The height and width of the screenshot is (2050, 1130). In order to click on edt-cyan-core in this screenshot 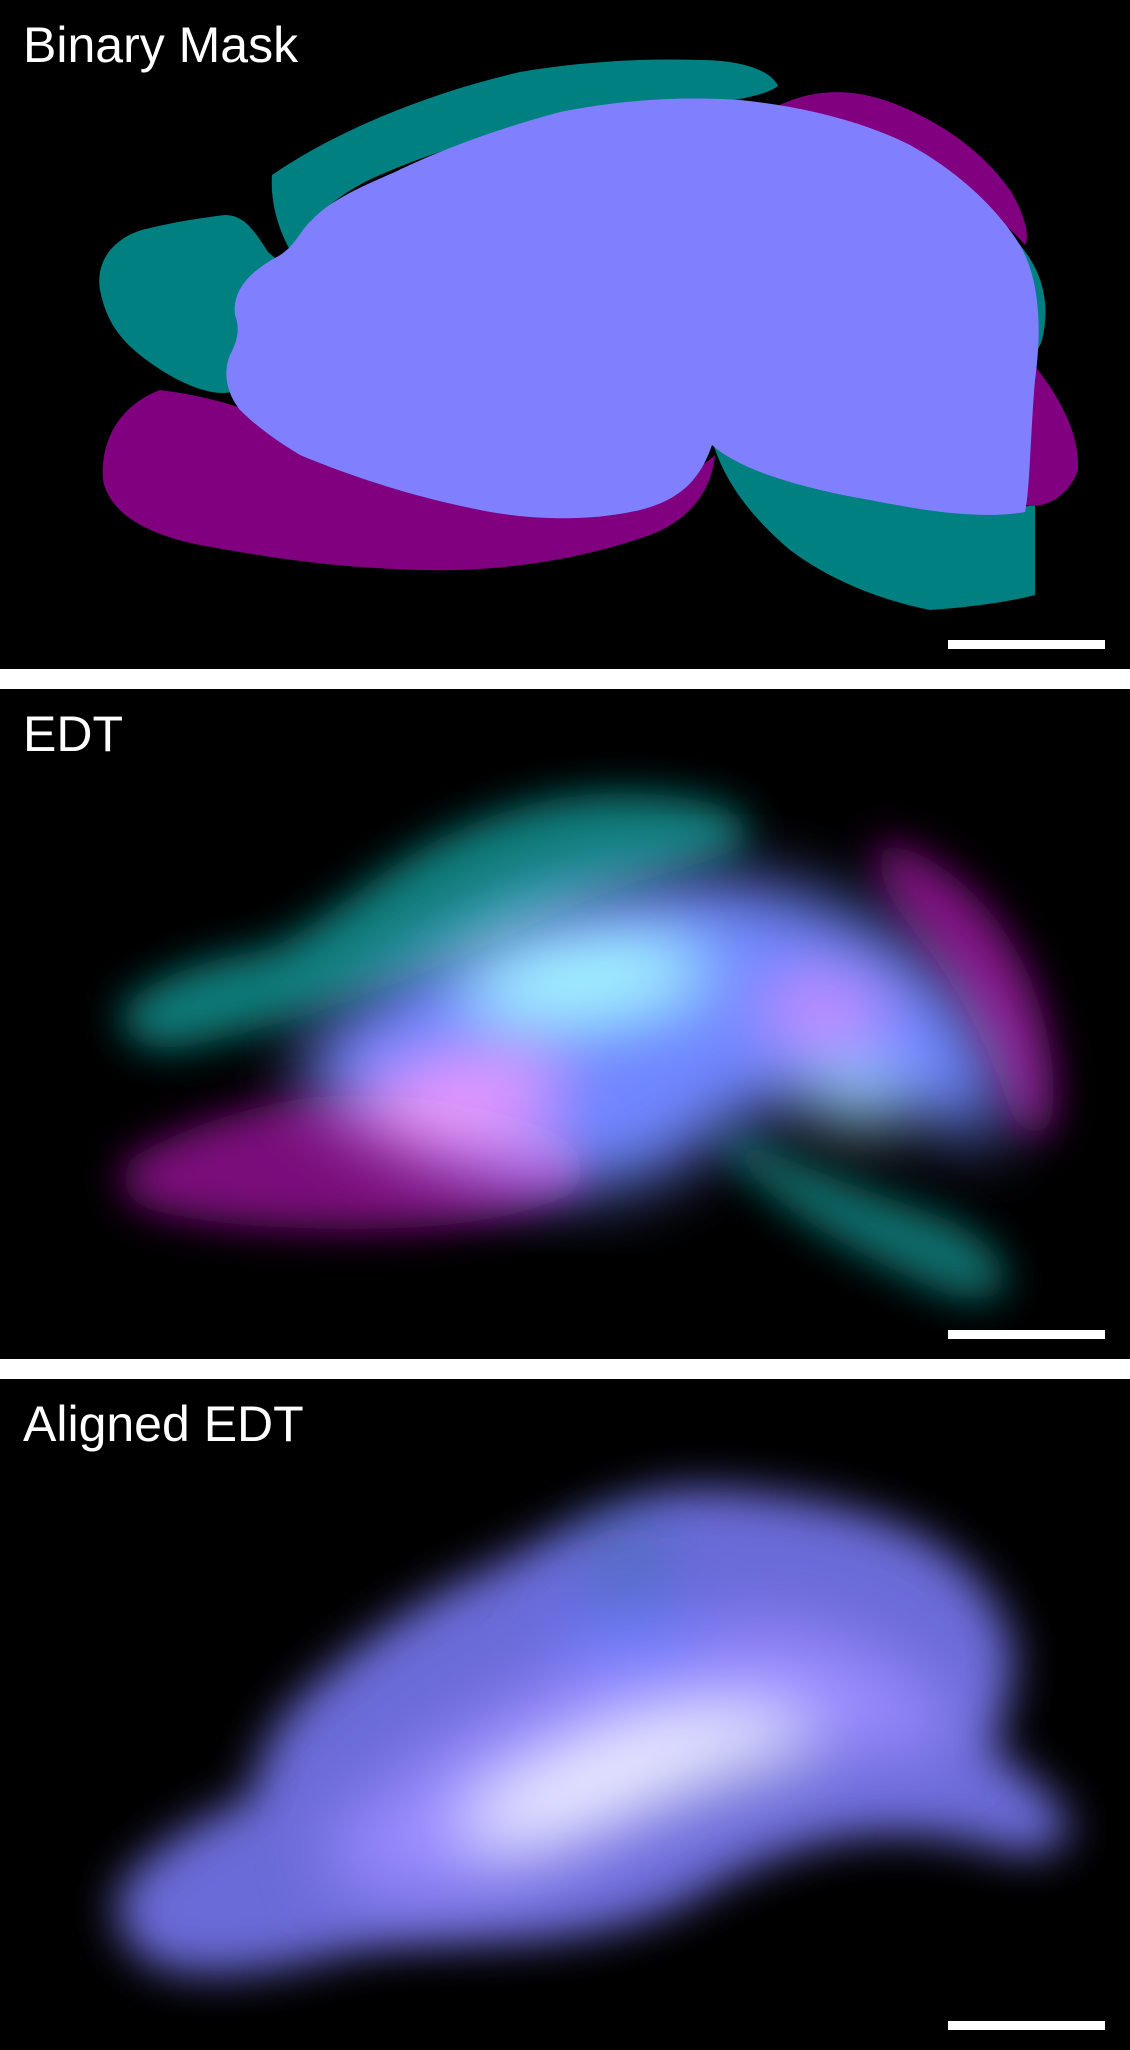, I will do `click(585, 980)`.